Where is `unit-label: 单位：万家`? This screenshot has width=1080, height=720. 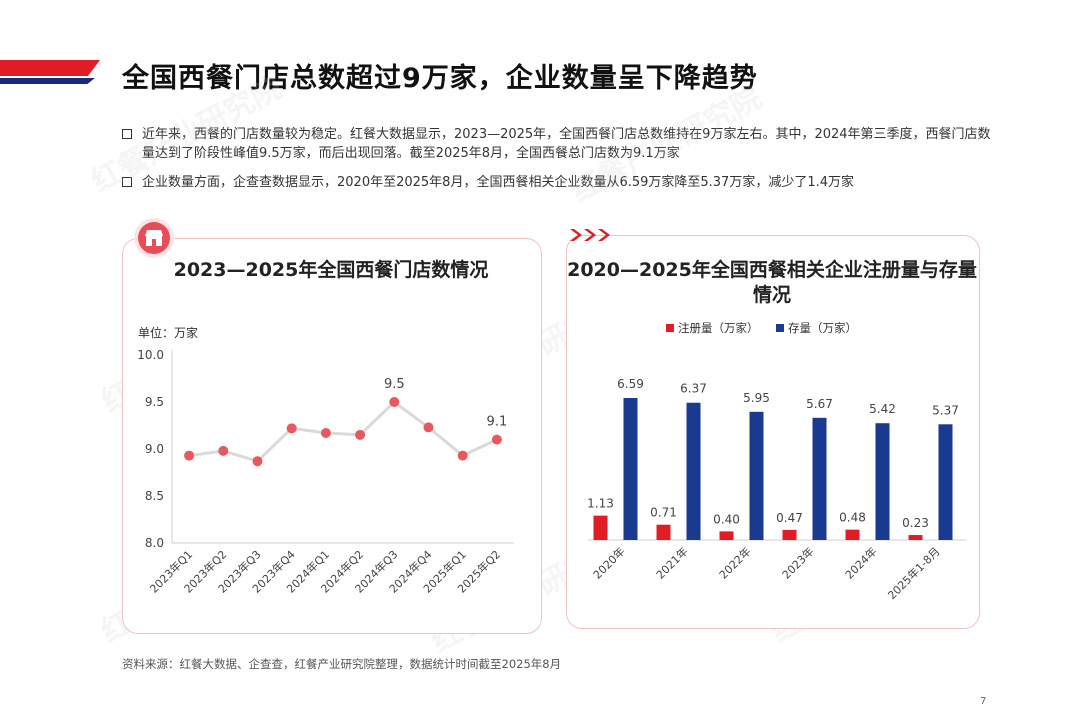 unit-label: 单位：万家 is located at coordinates (168, 333).